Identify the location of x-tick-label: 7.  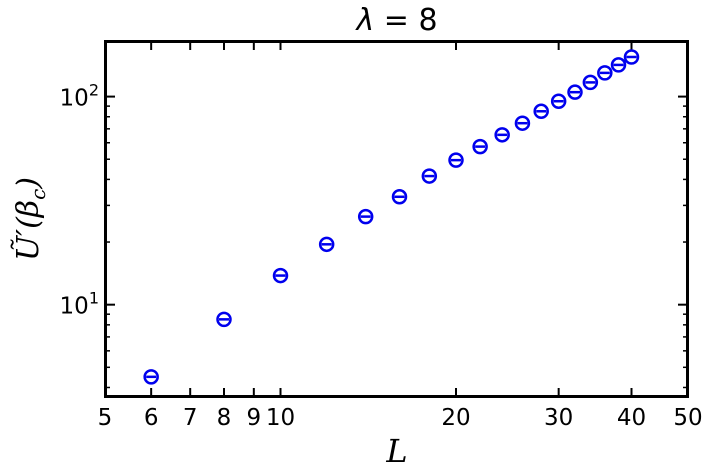
(190, 418).